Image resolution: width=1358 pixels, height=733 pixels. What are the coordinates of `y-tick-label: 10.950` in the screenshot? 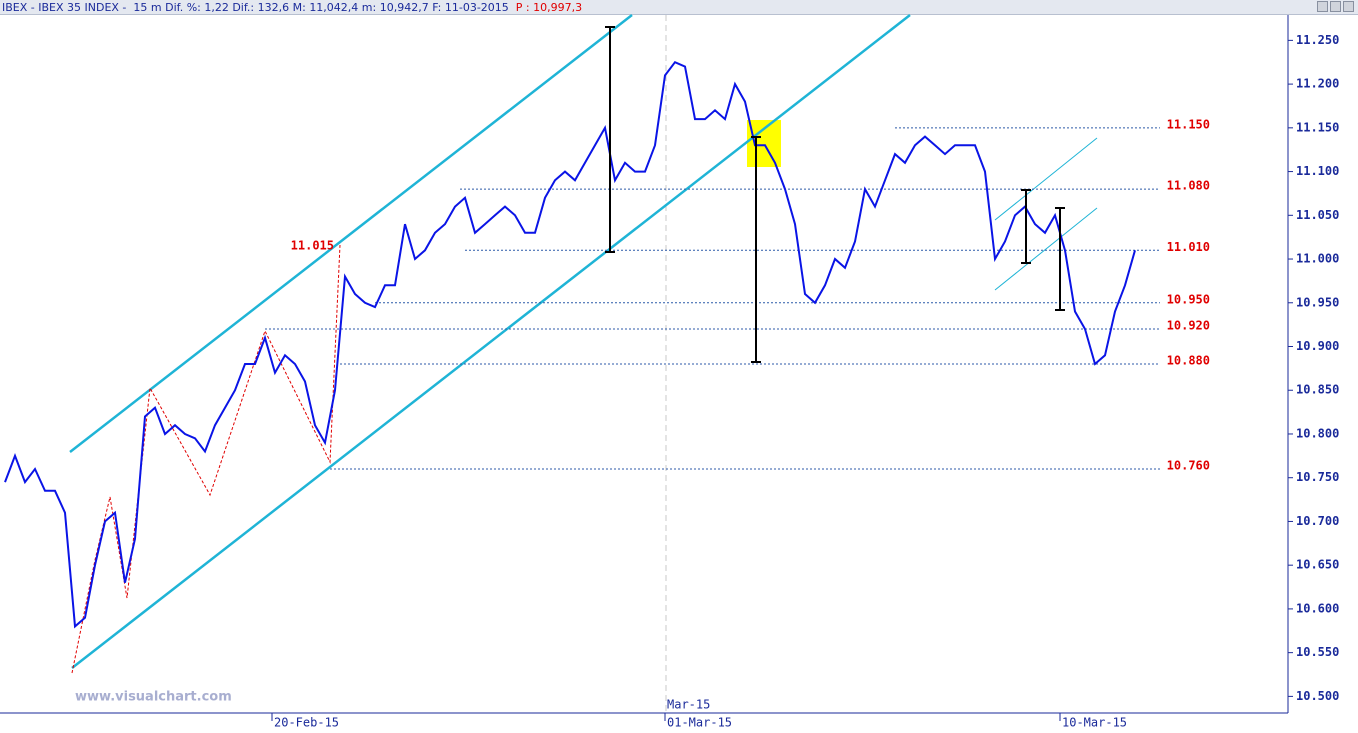 It's located at (1317, 302).